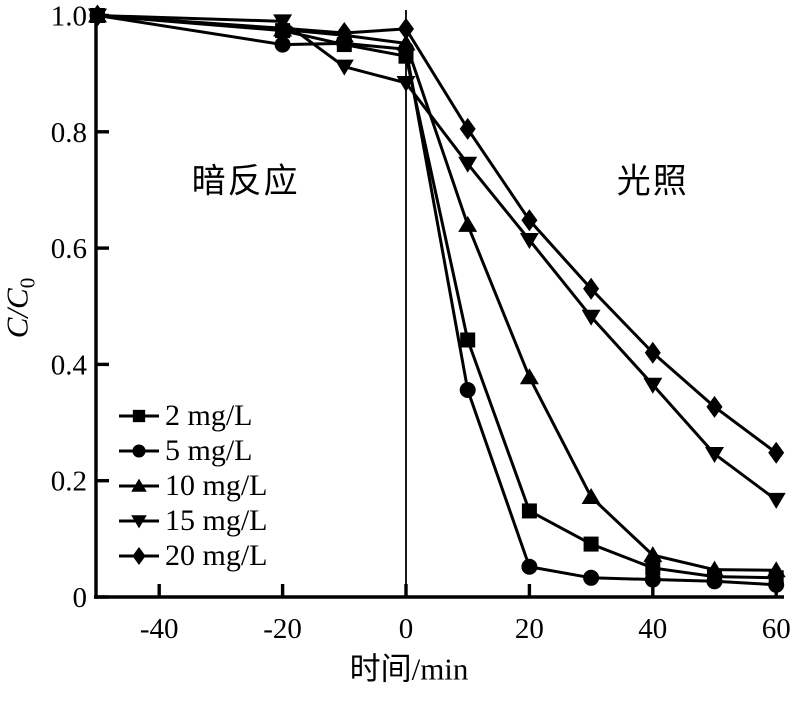 The width and height of the screenshot is (804, 708). Describe the element at coordinates (406, 629) in the screenshot. I see `x-tick-label: 0` at that location.